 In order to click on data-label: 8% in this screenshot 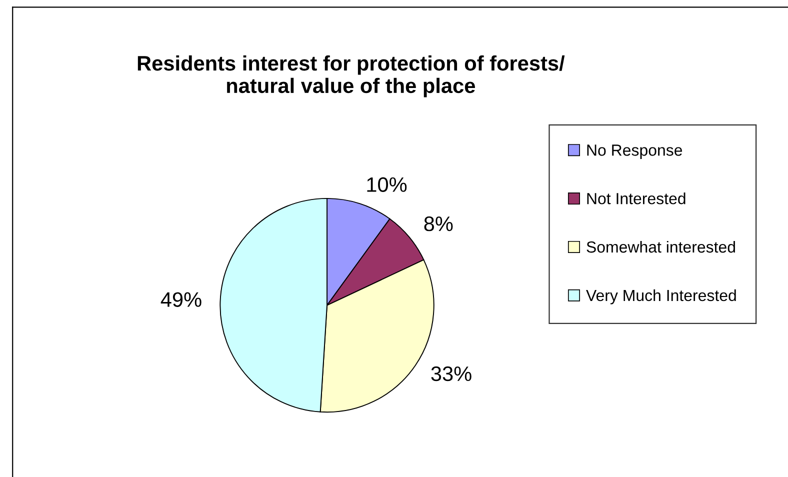, I will do `click(438, 224)`.